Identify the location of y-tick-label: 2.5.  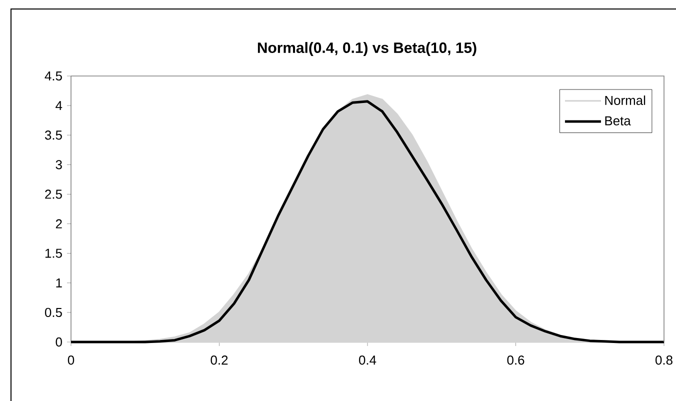
(53, 194).